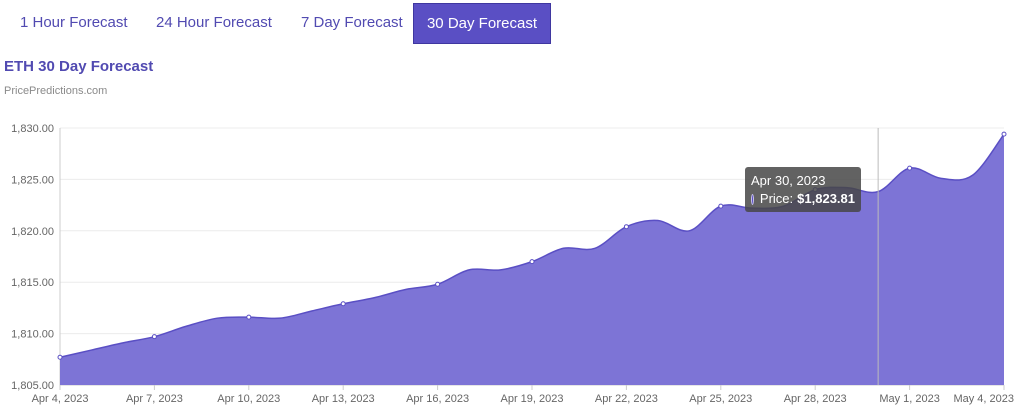  What do you see at coordinates (32, 386) in the screenshot?
I see `y-tick-label: 1,805.00` at bounding box center [32, 386].